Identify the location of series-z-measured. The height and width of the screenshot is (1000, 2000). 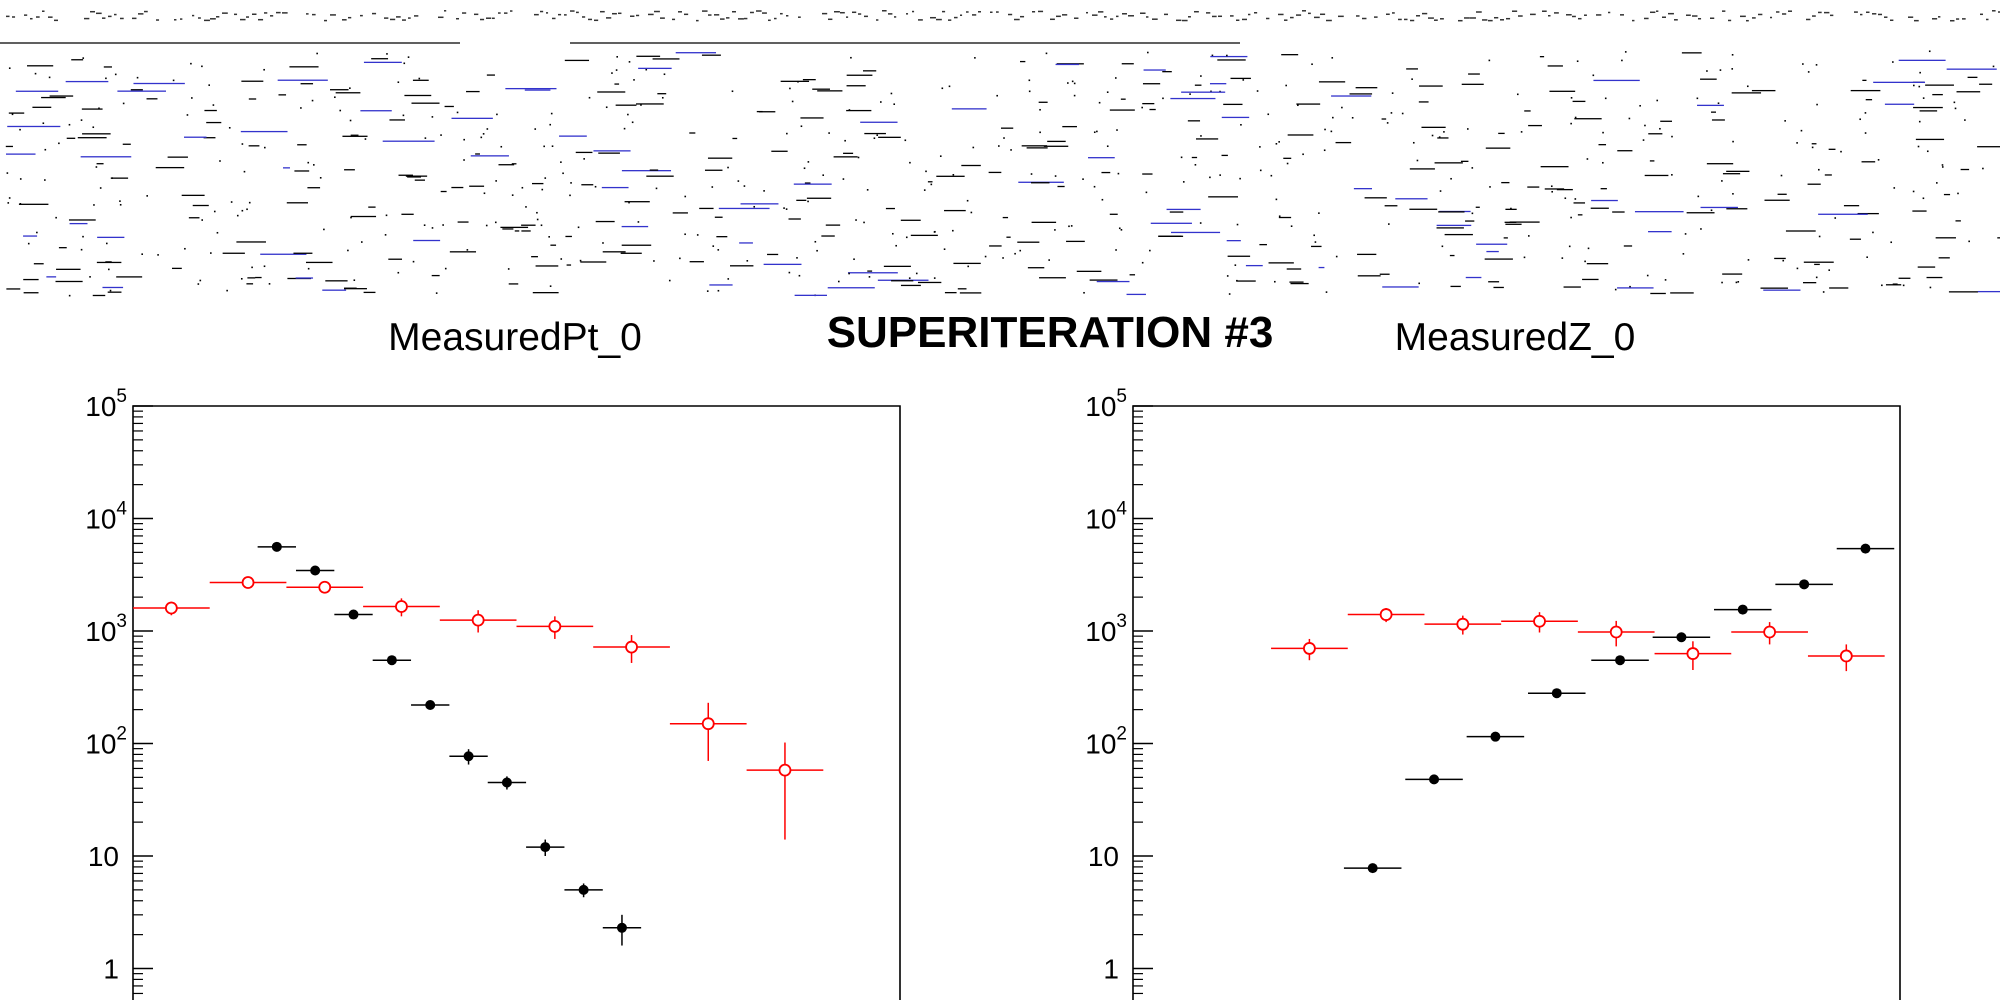
(1578, 640).